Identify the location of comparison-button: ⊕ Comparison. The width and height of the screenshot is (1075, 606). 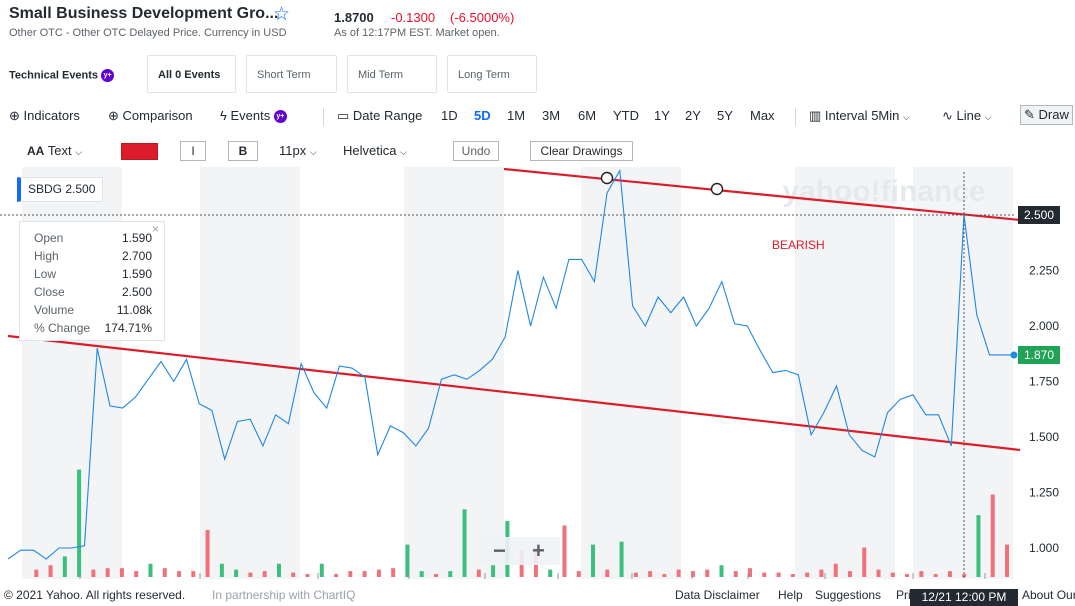
(150, 116).